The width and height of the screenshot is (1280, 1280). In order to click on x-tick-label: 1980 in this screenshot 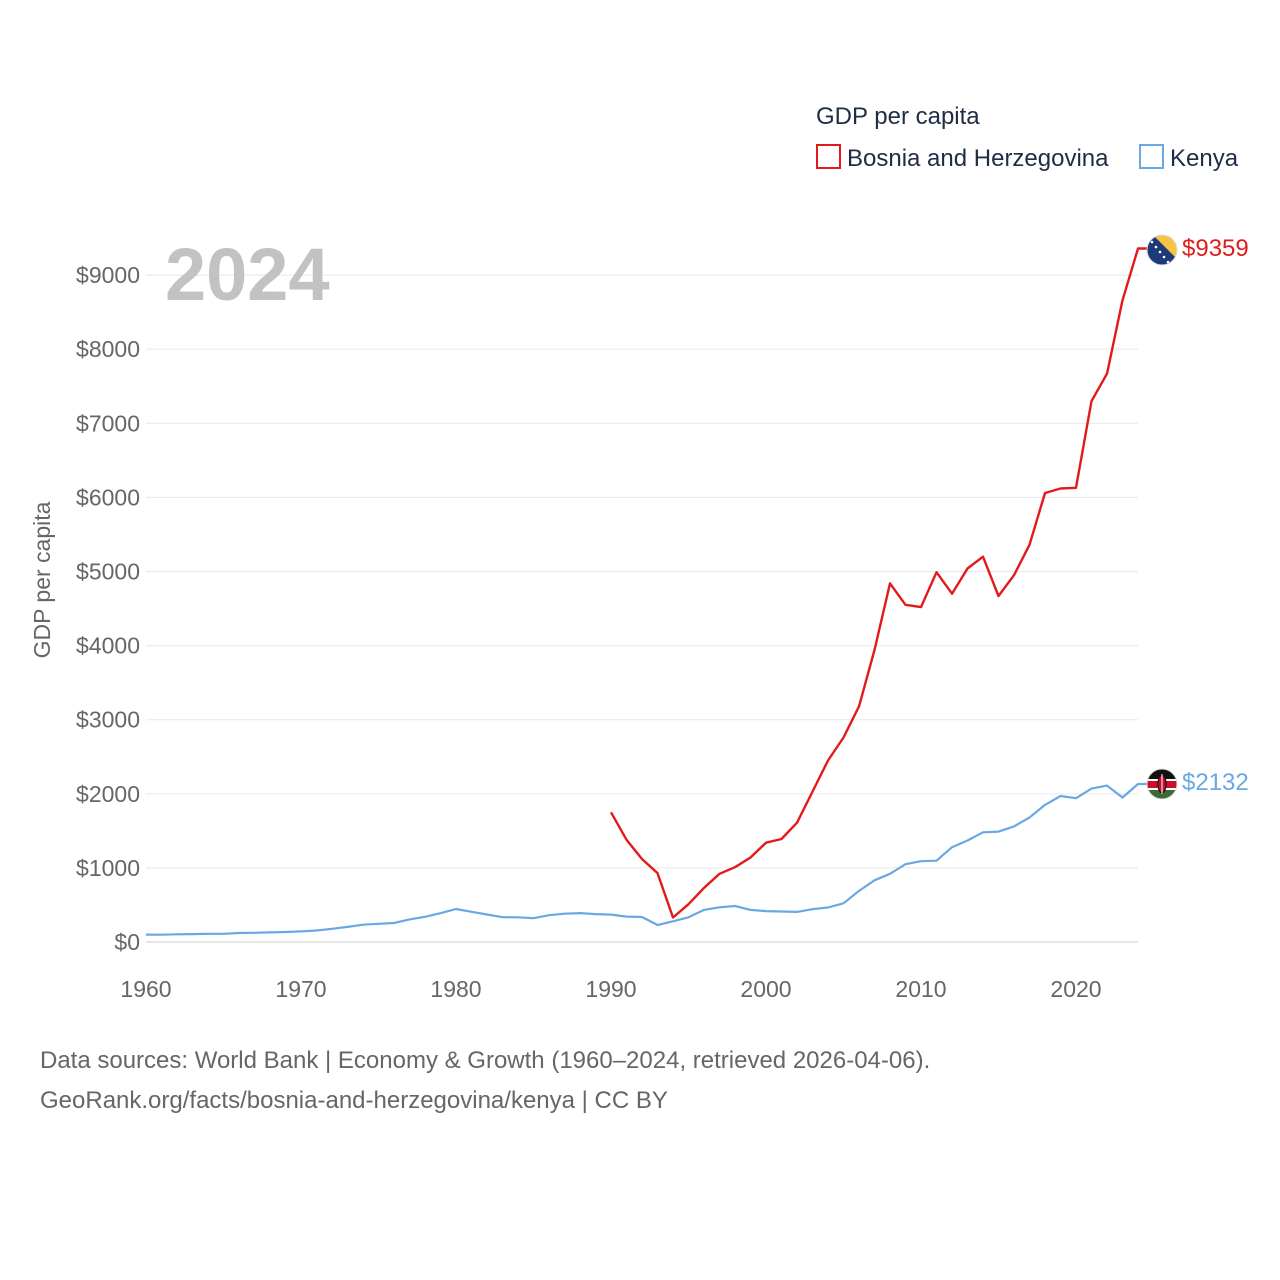, I will do `click(455, 989)`.